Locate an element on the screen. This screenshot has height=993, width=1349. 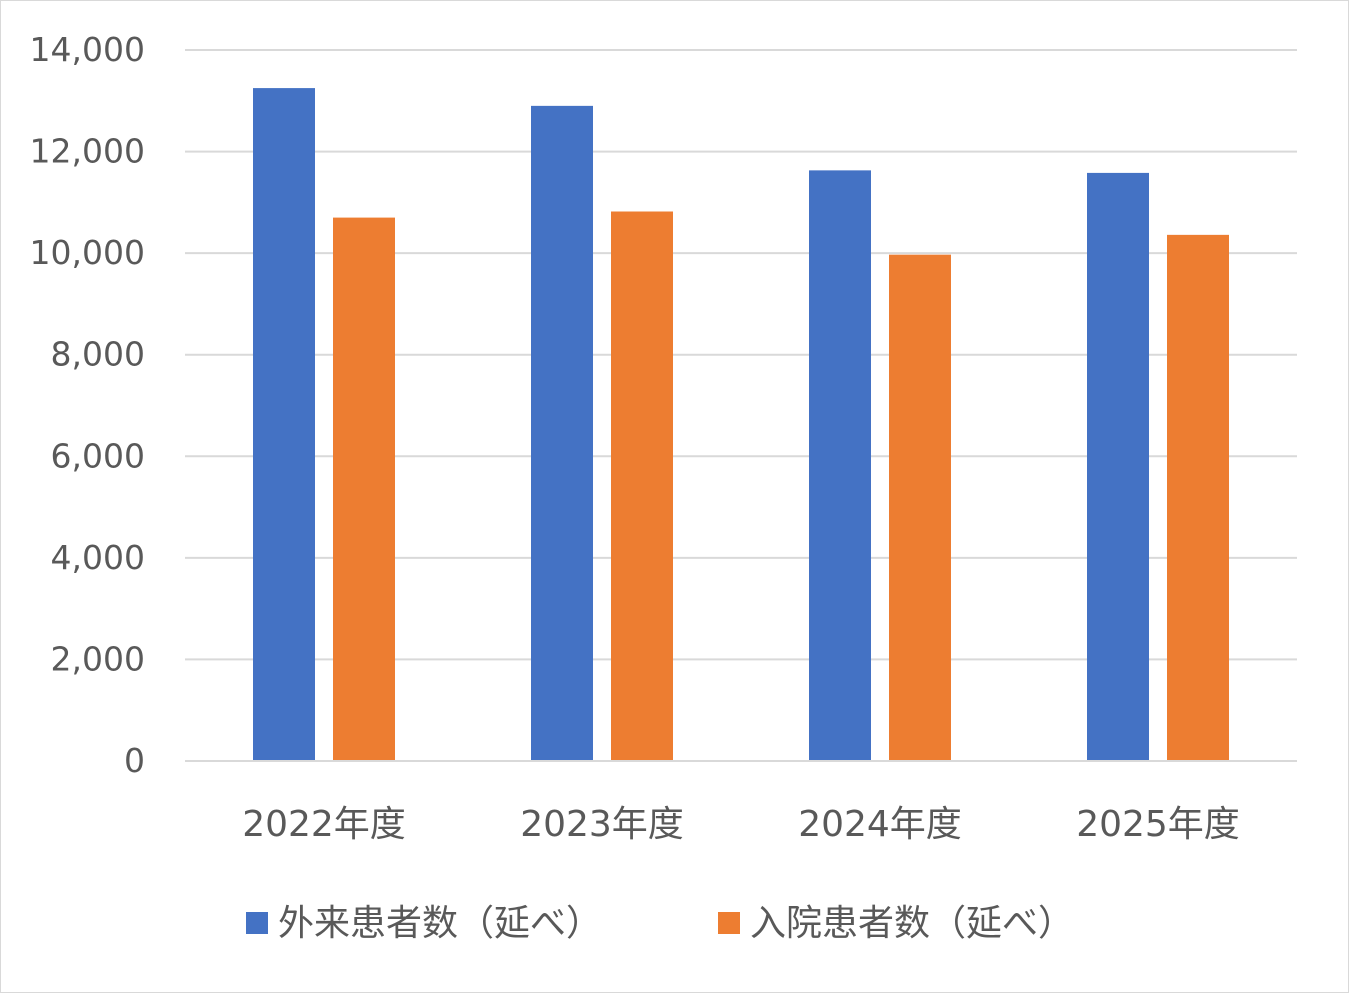
y-axis-ticks: 0 2,000 4,000 6,000 8,000 10,000 12,000 14,000 is located at coordinates (87, 405).